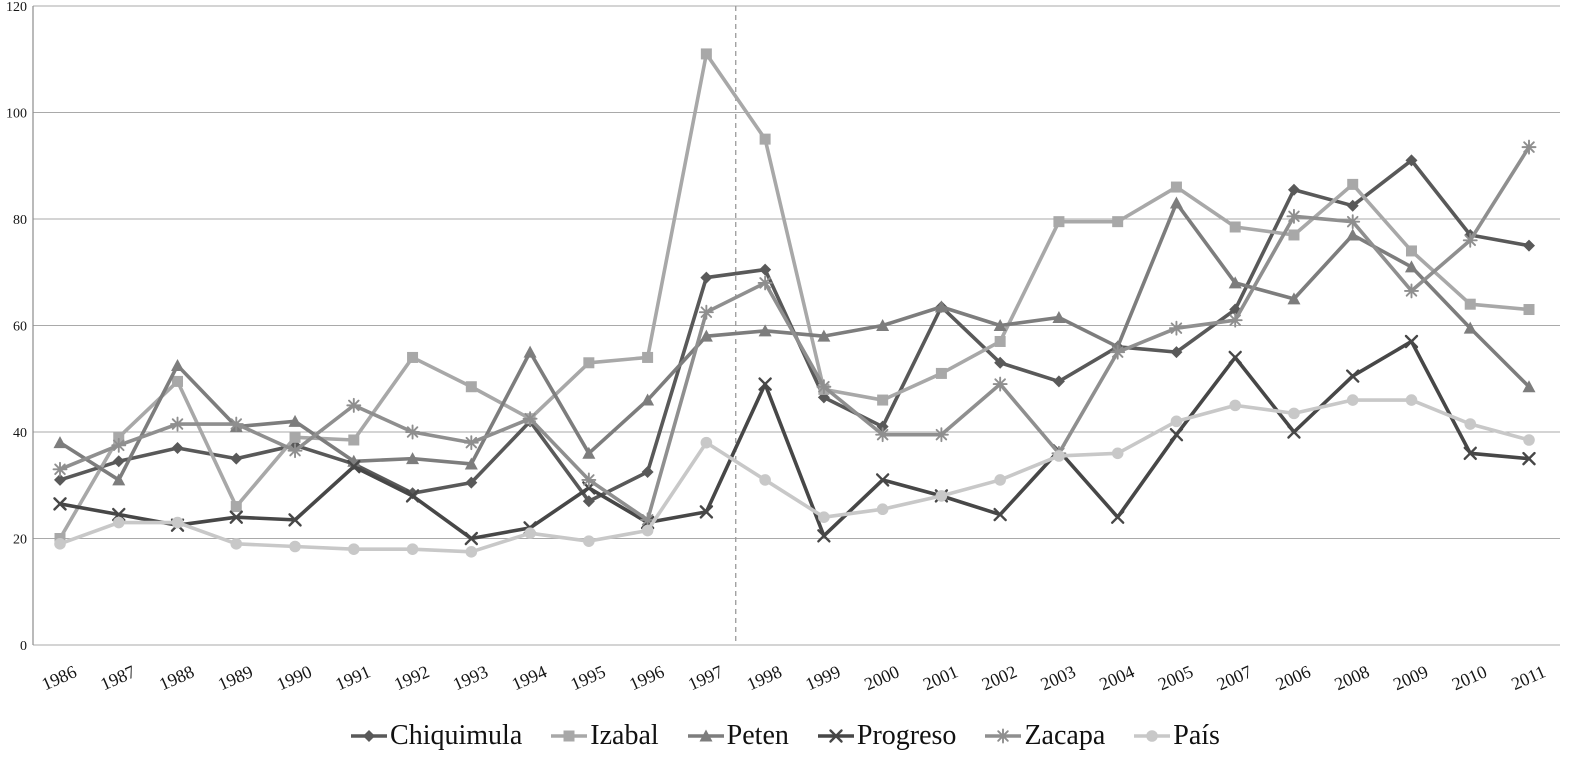 The height and width of the screenshot is (762, 1569). I want to click on x-axis-tick-label-1995: 1995, so click(587, 677).